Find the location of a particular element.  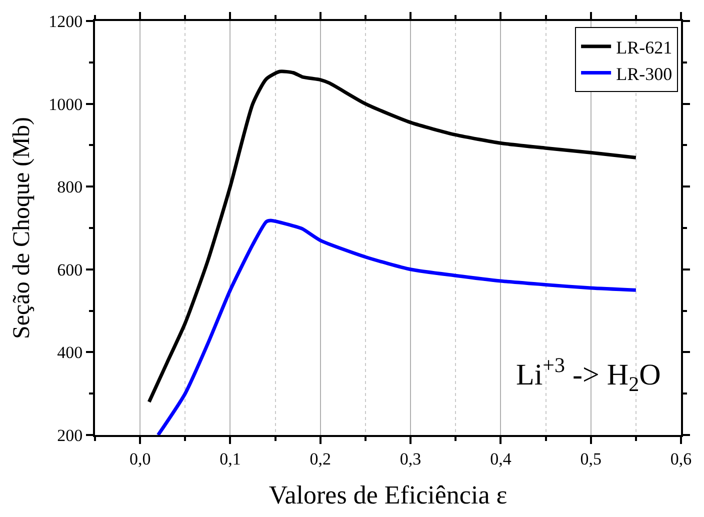

y-tick-label: 800 is located at coordinates (70, 187).